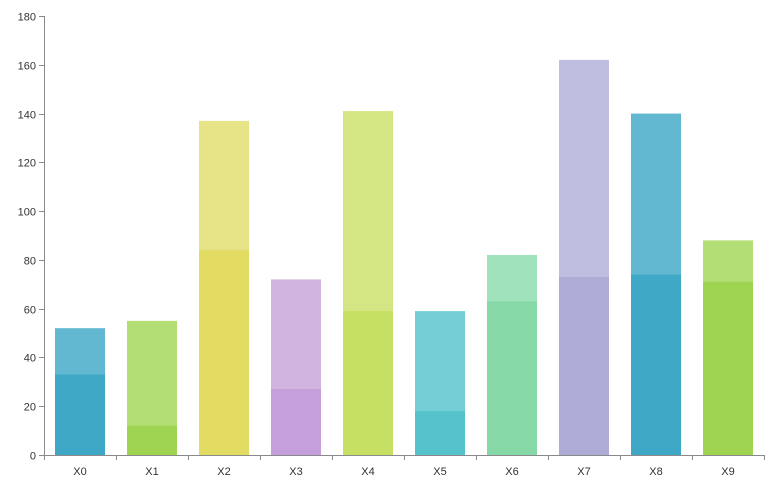 Image resolution: width=777 pixels, height=483 pixels. Describe the element at coordinates (512, 378) in the screenshot. I see `bar-inner-x6` at that location.